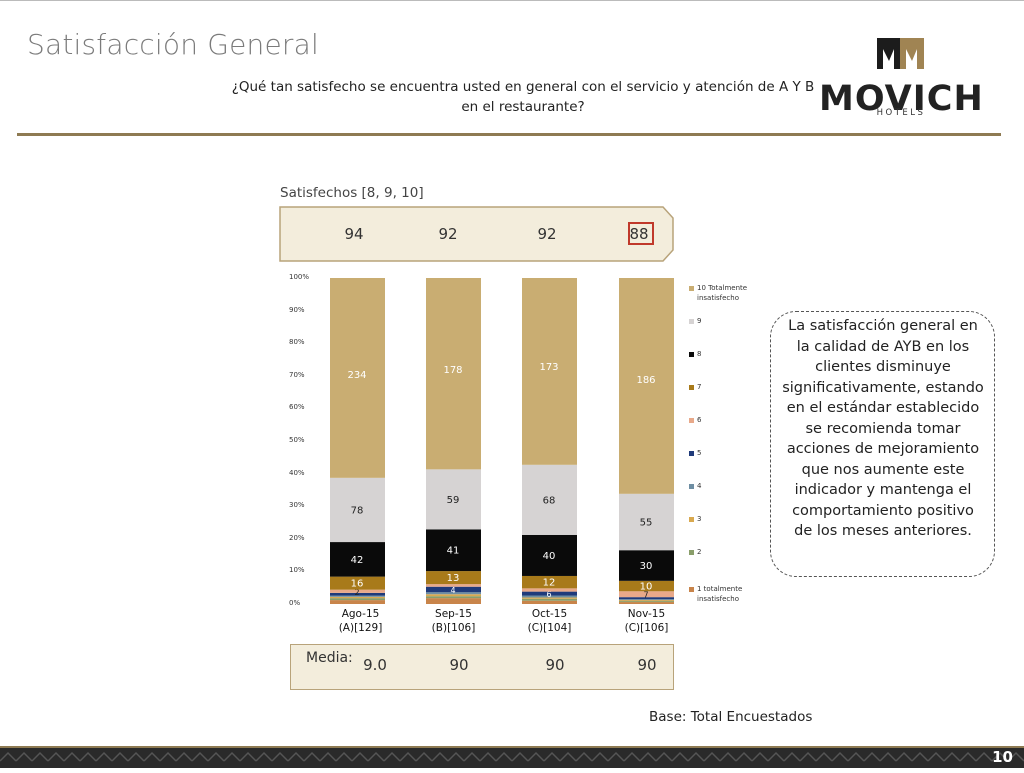 The height and width of the screenshot is (773, 1024). I want to click on legend-label: 5, so click(699, 453).